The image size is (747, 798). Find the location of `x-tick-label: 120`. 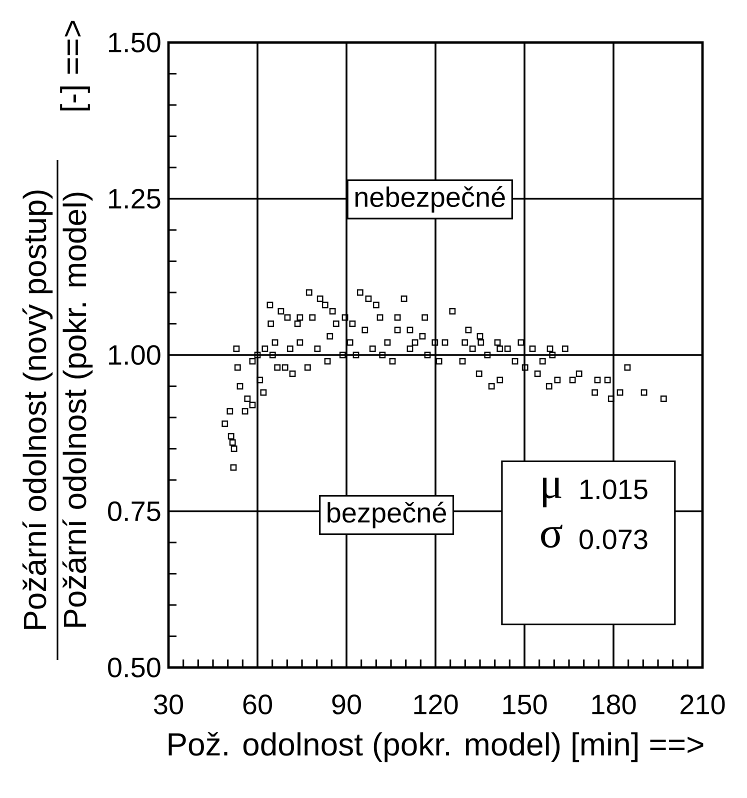

x-tick-label: 120 is located at coordinates (436, 704).